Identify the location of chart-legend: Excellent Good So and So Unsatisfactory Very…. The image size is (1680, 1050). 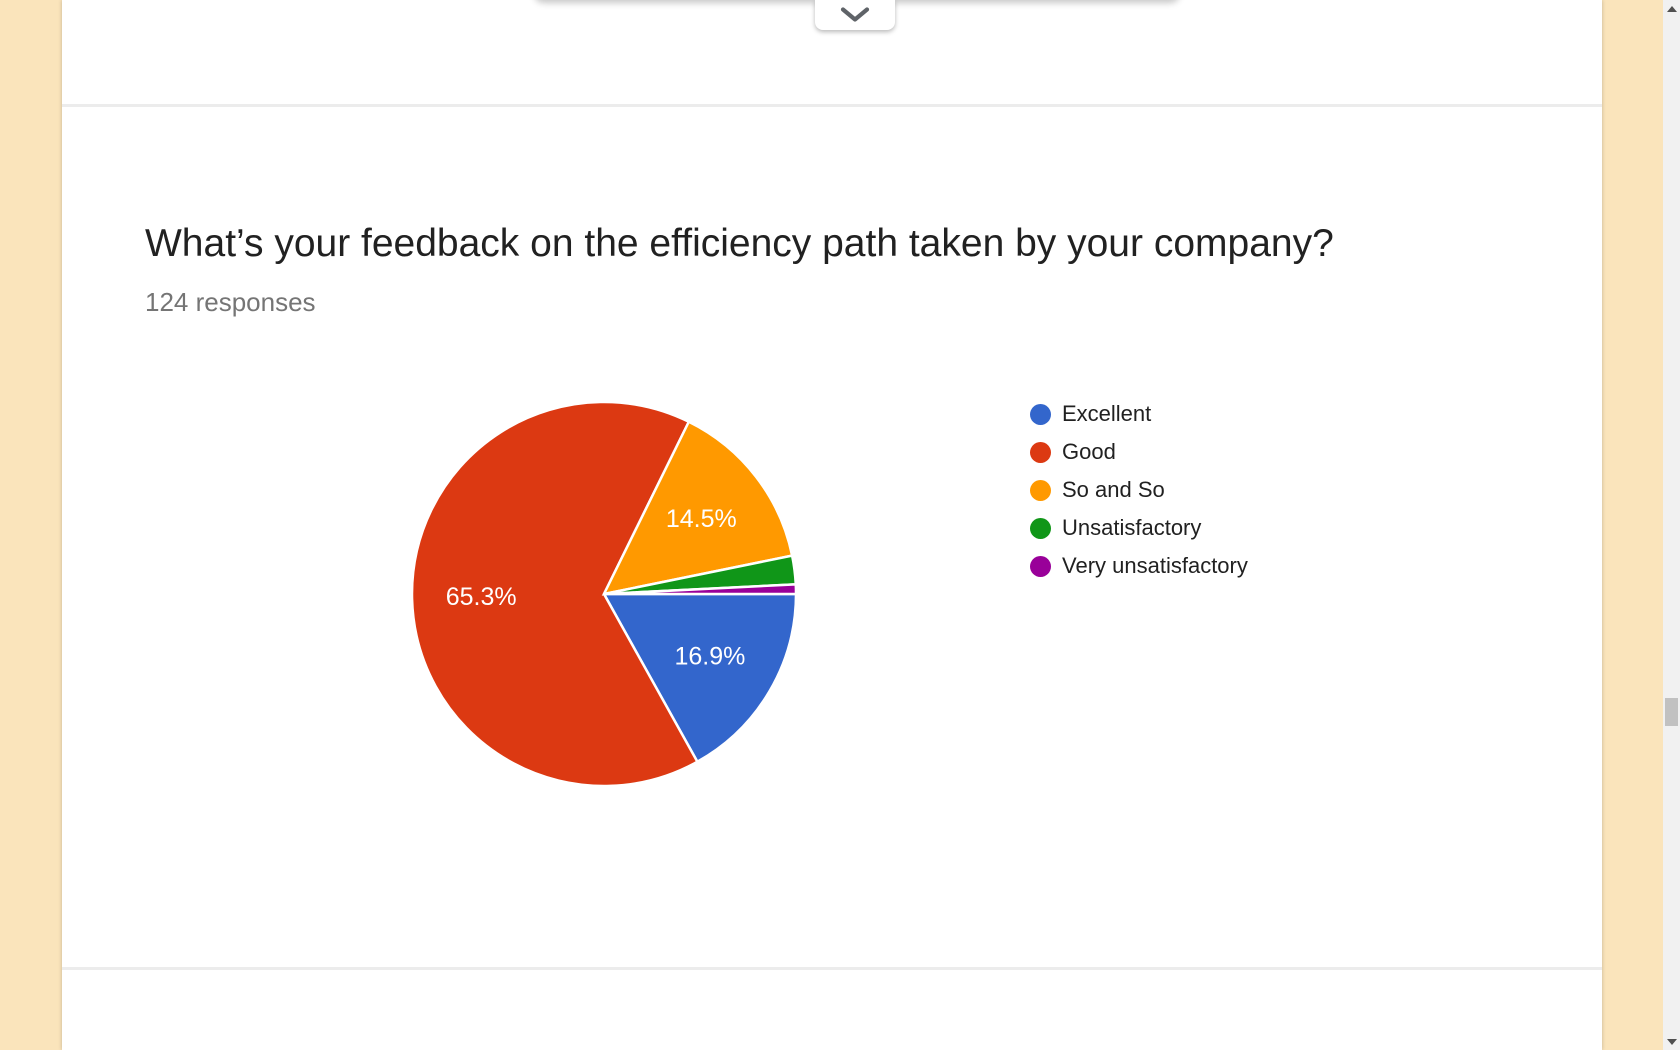
(1139, 490).